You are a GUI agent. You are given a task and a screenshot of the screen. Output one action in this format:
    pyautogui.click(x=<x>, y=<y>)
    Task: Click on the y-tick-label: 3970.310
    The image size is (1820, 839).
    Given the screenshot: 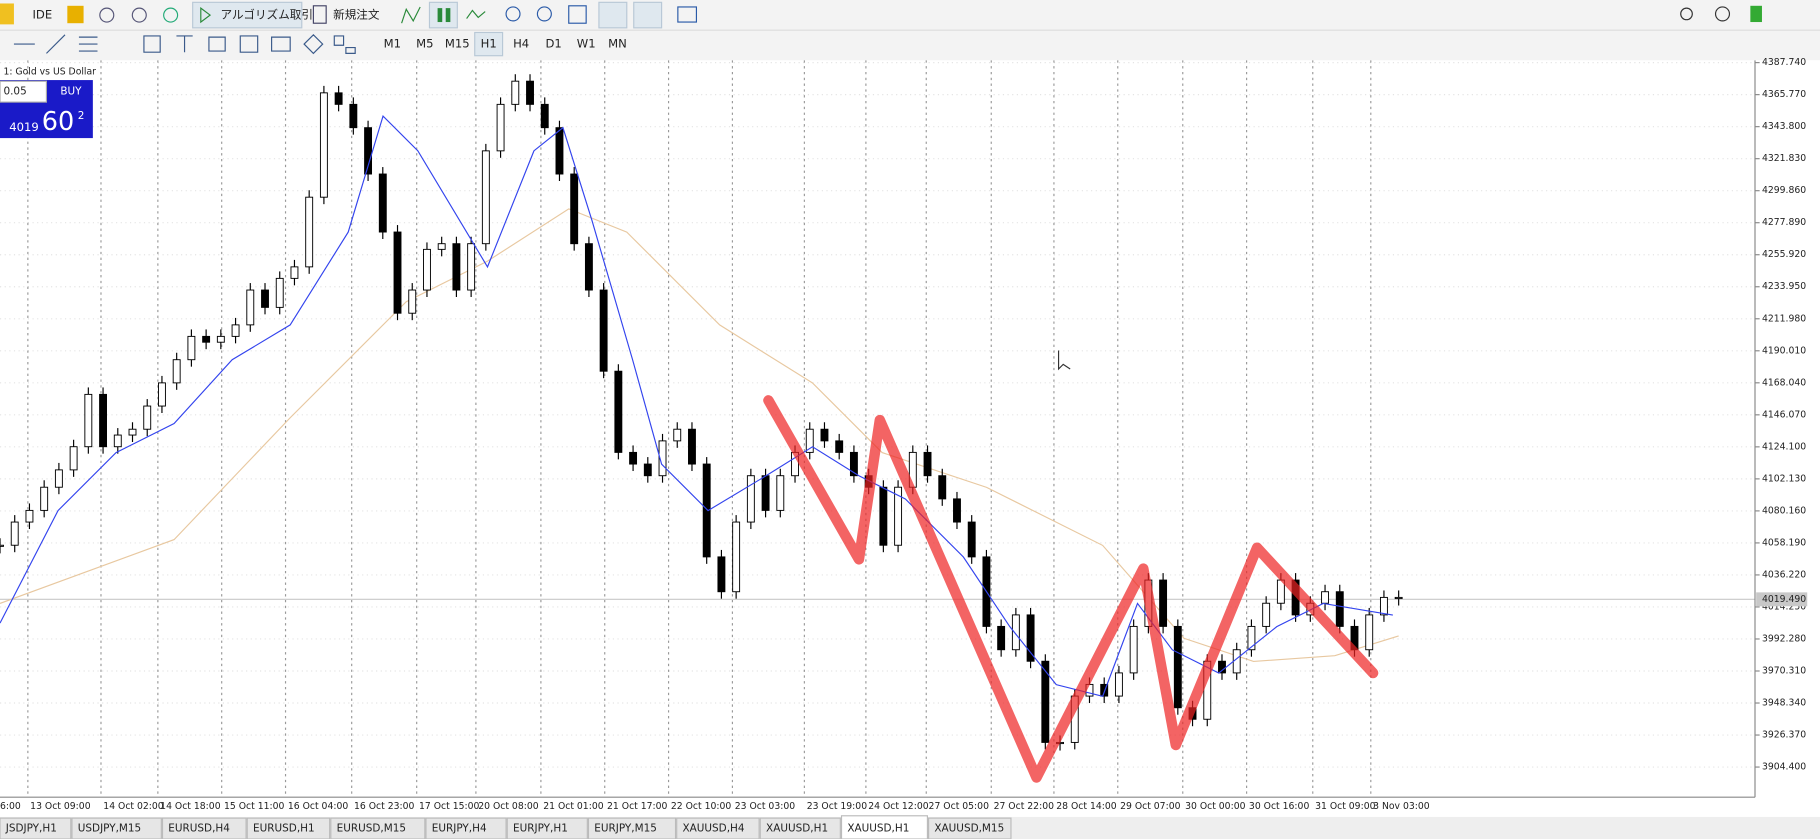 What is the action you would take?
    pyautogui.click(x=1784, y=670)
    